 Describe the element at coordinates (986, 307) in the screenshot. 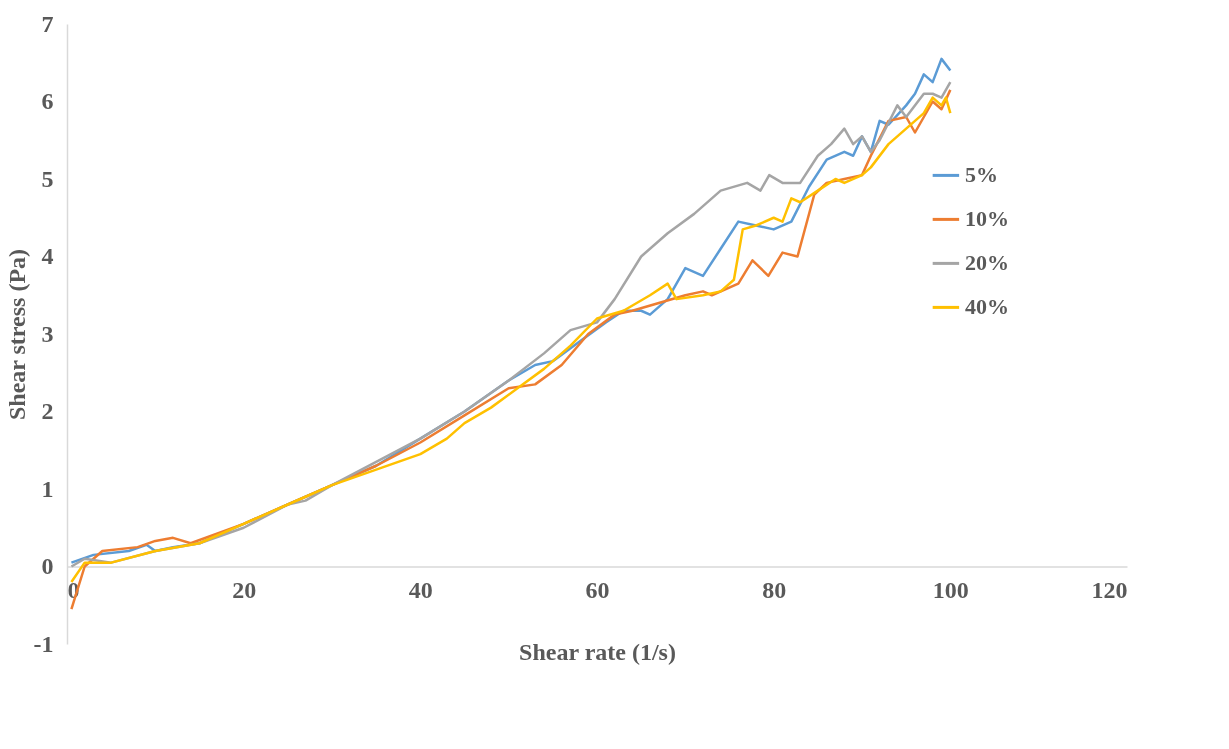

I see `legend-label: 40%` at that location.